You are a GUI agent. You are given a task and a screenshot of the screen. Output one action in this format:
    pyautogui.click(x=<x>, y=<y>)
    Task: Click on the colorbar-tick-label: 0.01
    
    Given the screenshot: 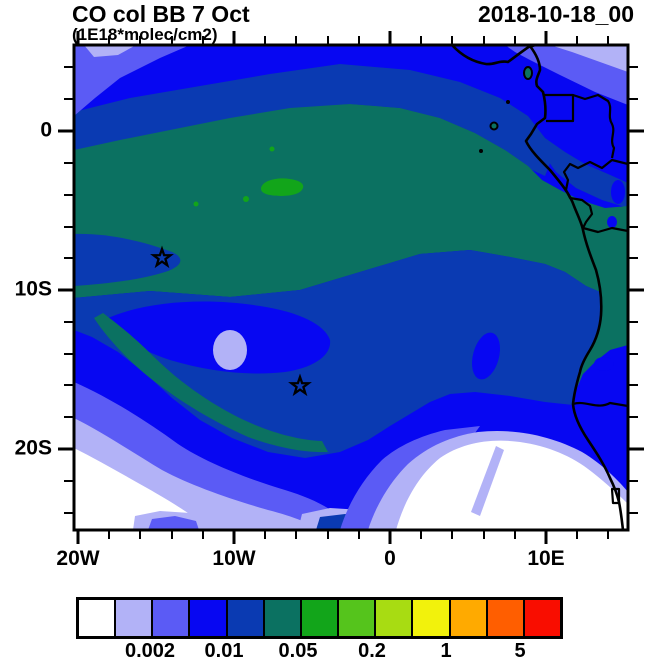 What is the action you would take?
    pyautogui.click(x=224, y=651)
    